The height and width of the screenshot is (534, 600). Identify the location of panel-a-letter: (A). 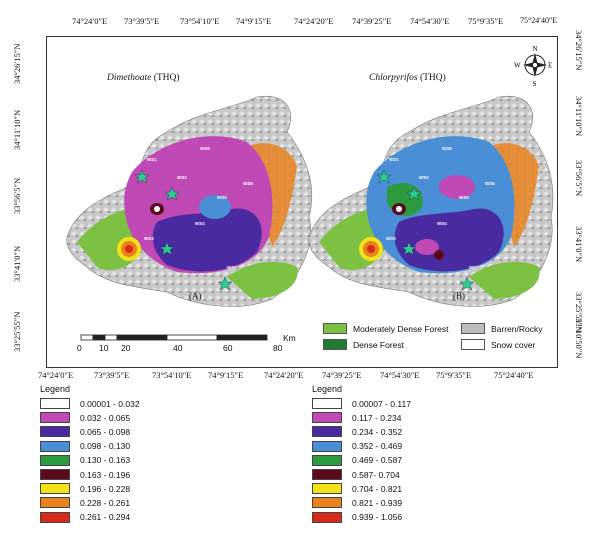
(195, 296).